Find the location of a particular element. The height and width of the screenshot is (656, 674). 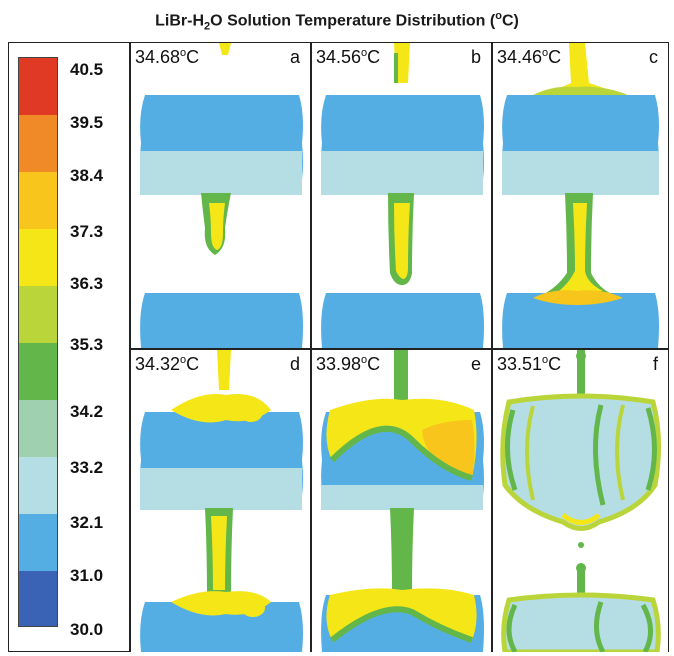

droplet-image-c is located at coordinates (580, 195).